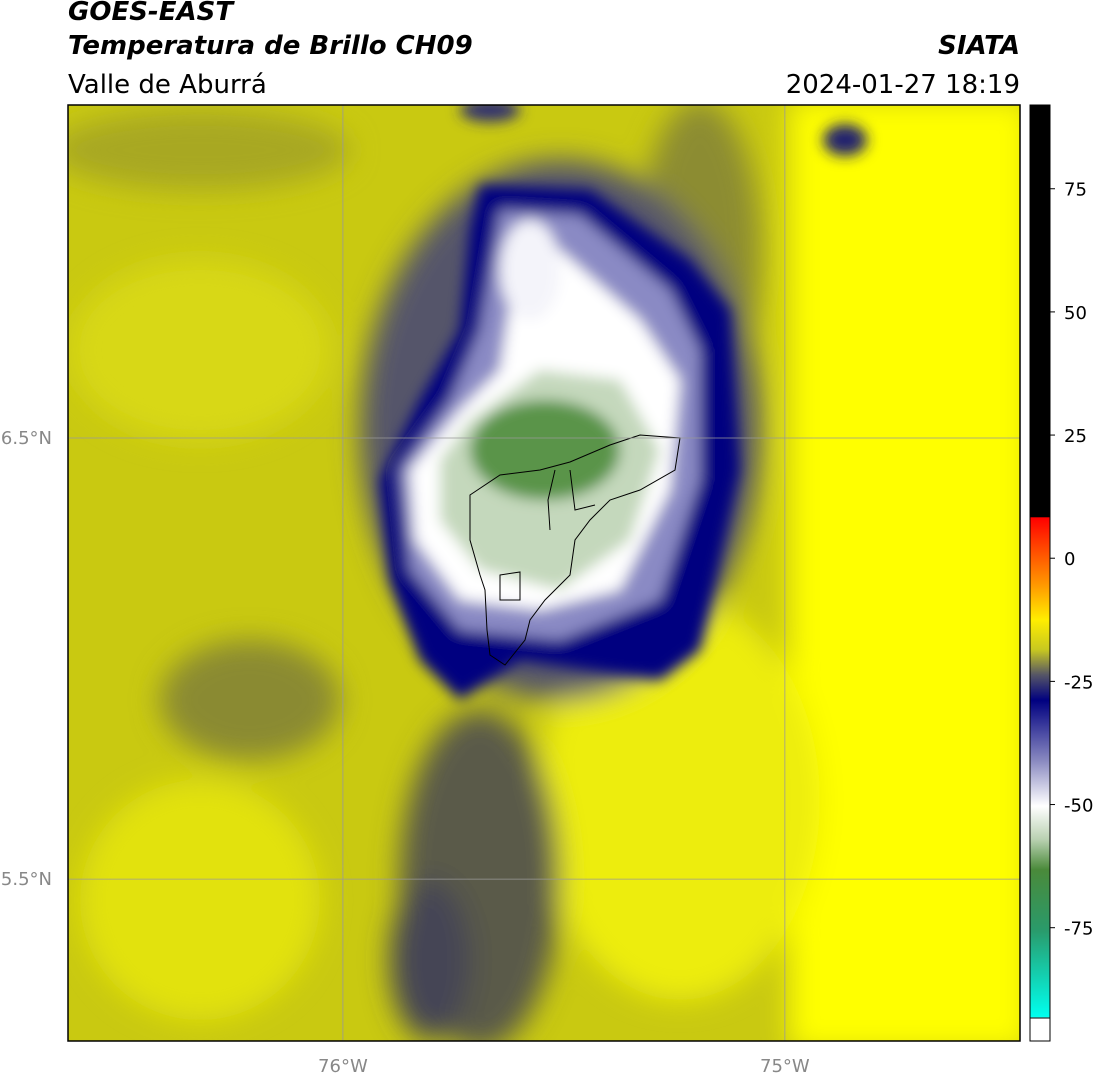 Image resolution: width=1094 pixels, height=1078 pixels. I want to click on y-tick-label: 6.5°N, so click(26, 438).